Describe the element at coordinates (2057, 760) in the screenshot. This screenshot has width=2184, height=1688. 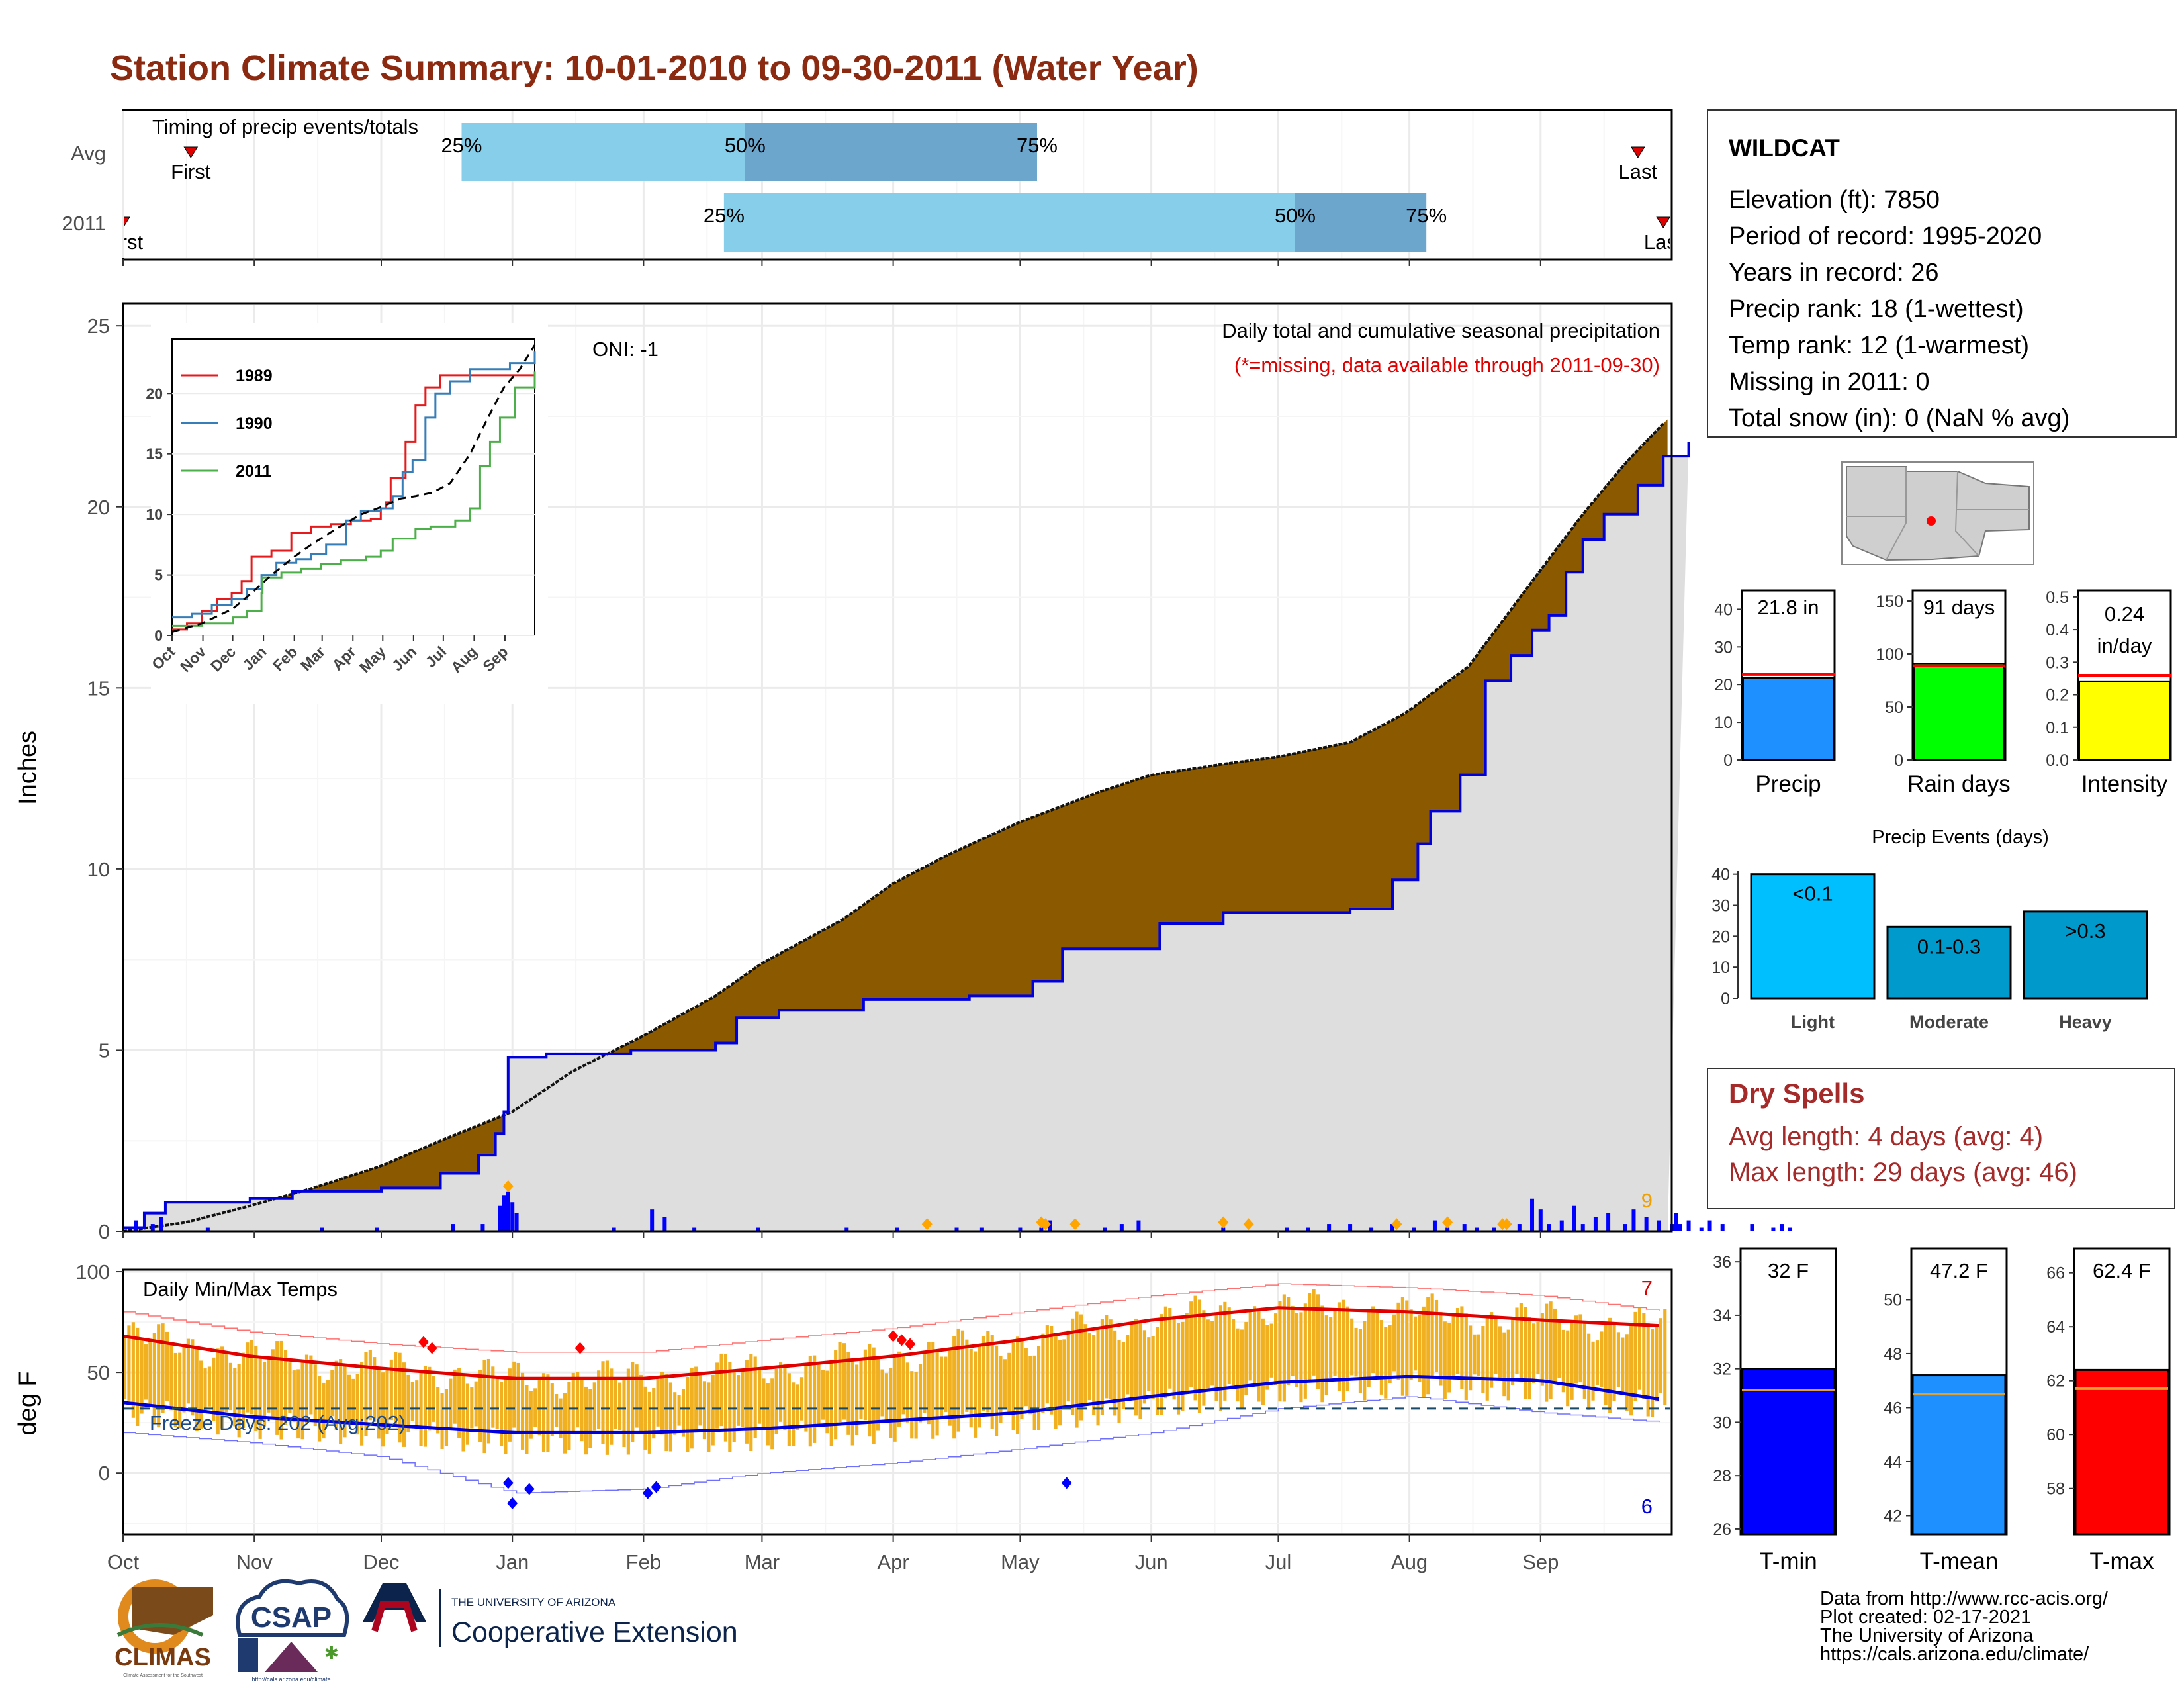
I see `summary-bar-tick-label: 0.0` at that location.